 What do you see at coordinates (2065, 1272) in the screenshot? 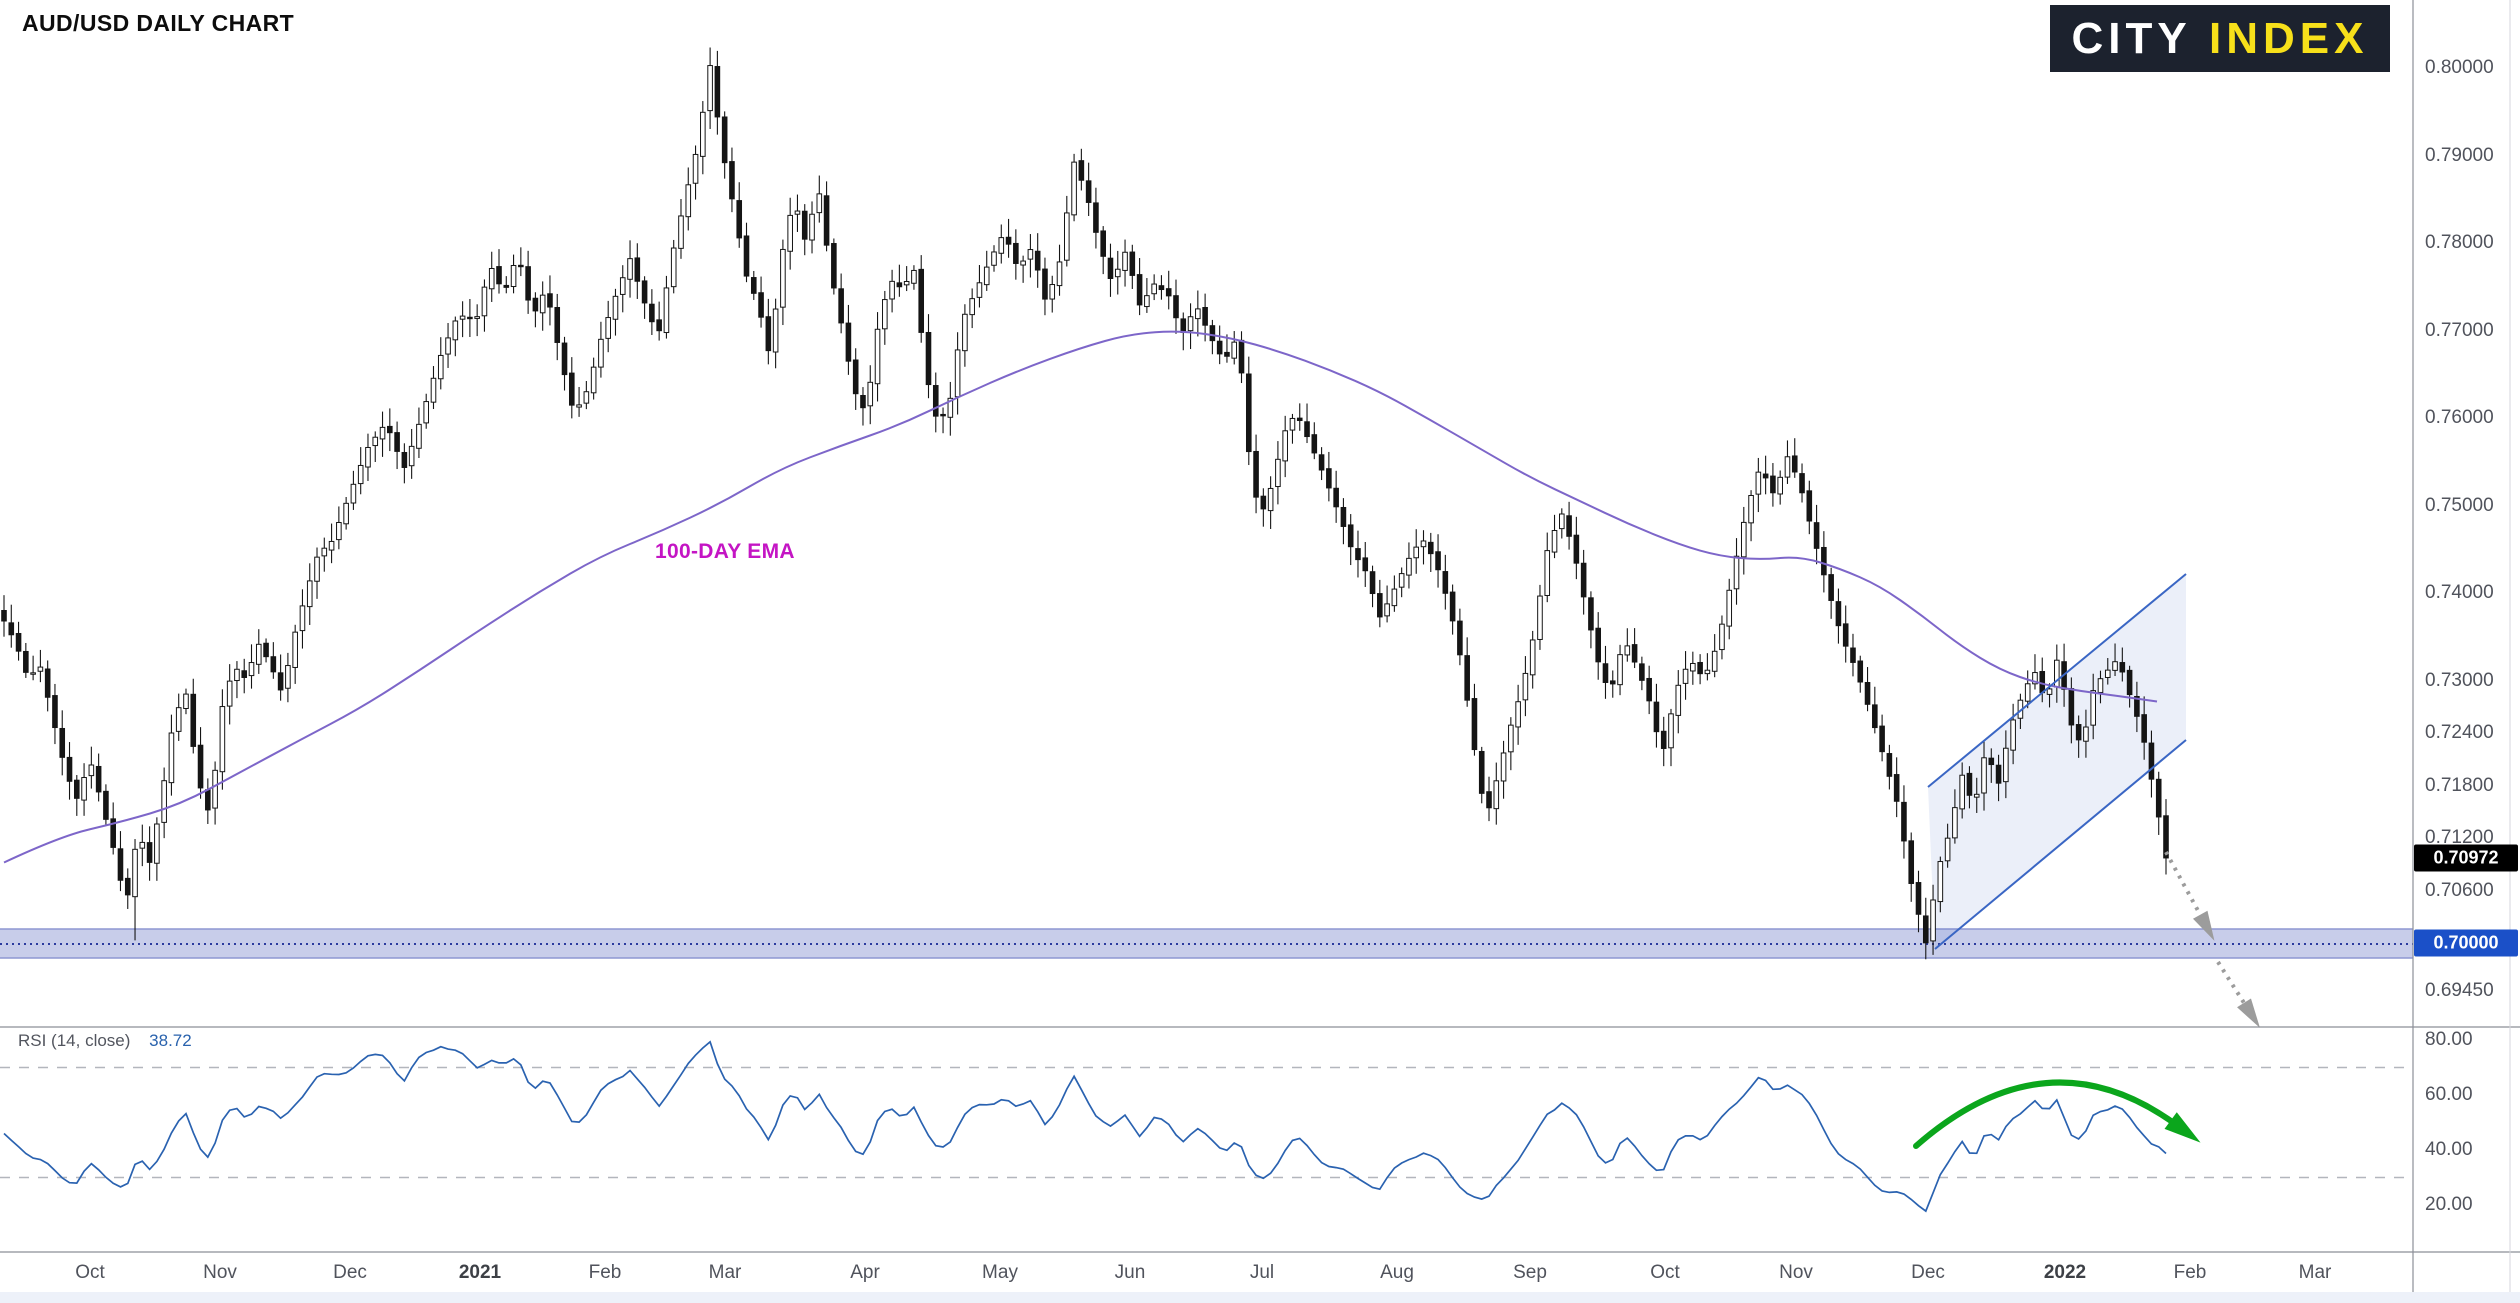
I see `x-tick-2022: 2022` at bounding box center [2065, 1272].